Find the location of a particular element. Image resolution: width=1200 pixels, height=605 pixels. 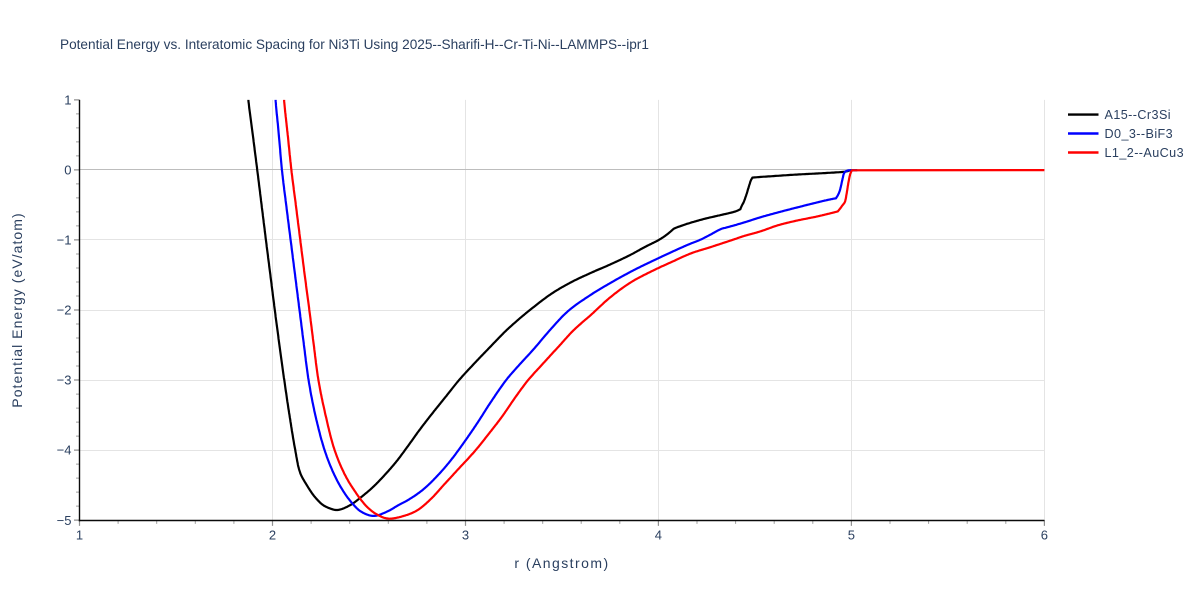

svg-text: 0 is located at coordinates (67, 170).